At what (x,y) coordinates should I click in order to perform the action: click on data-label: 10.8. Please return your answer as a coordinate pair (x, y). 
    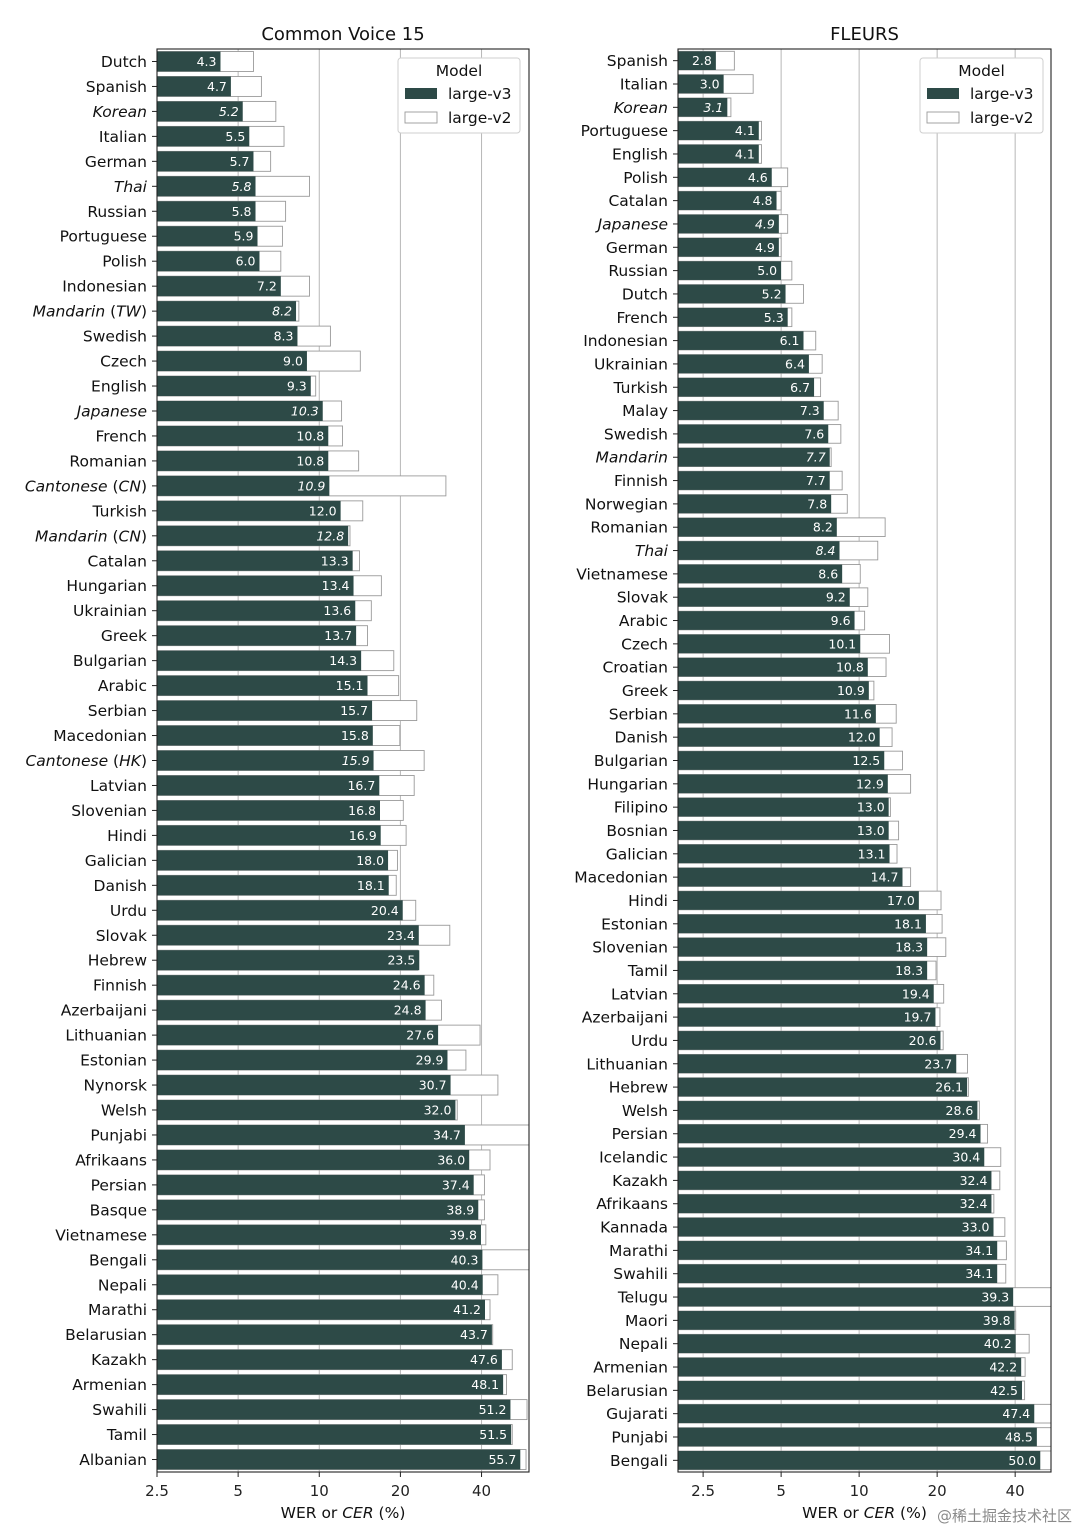
    Looking at the image, I should click on (310, 435).